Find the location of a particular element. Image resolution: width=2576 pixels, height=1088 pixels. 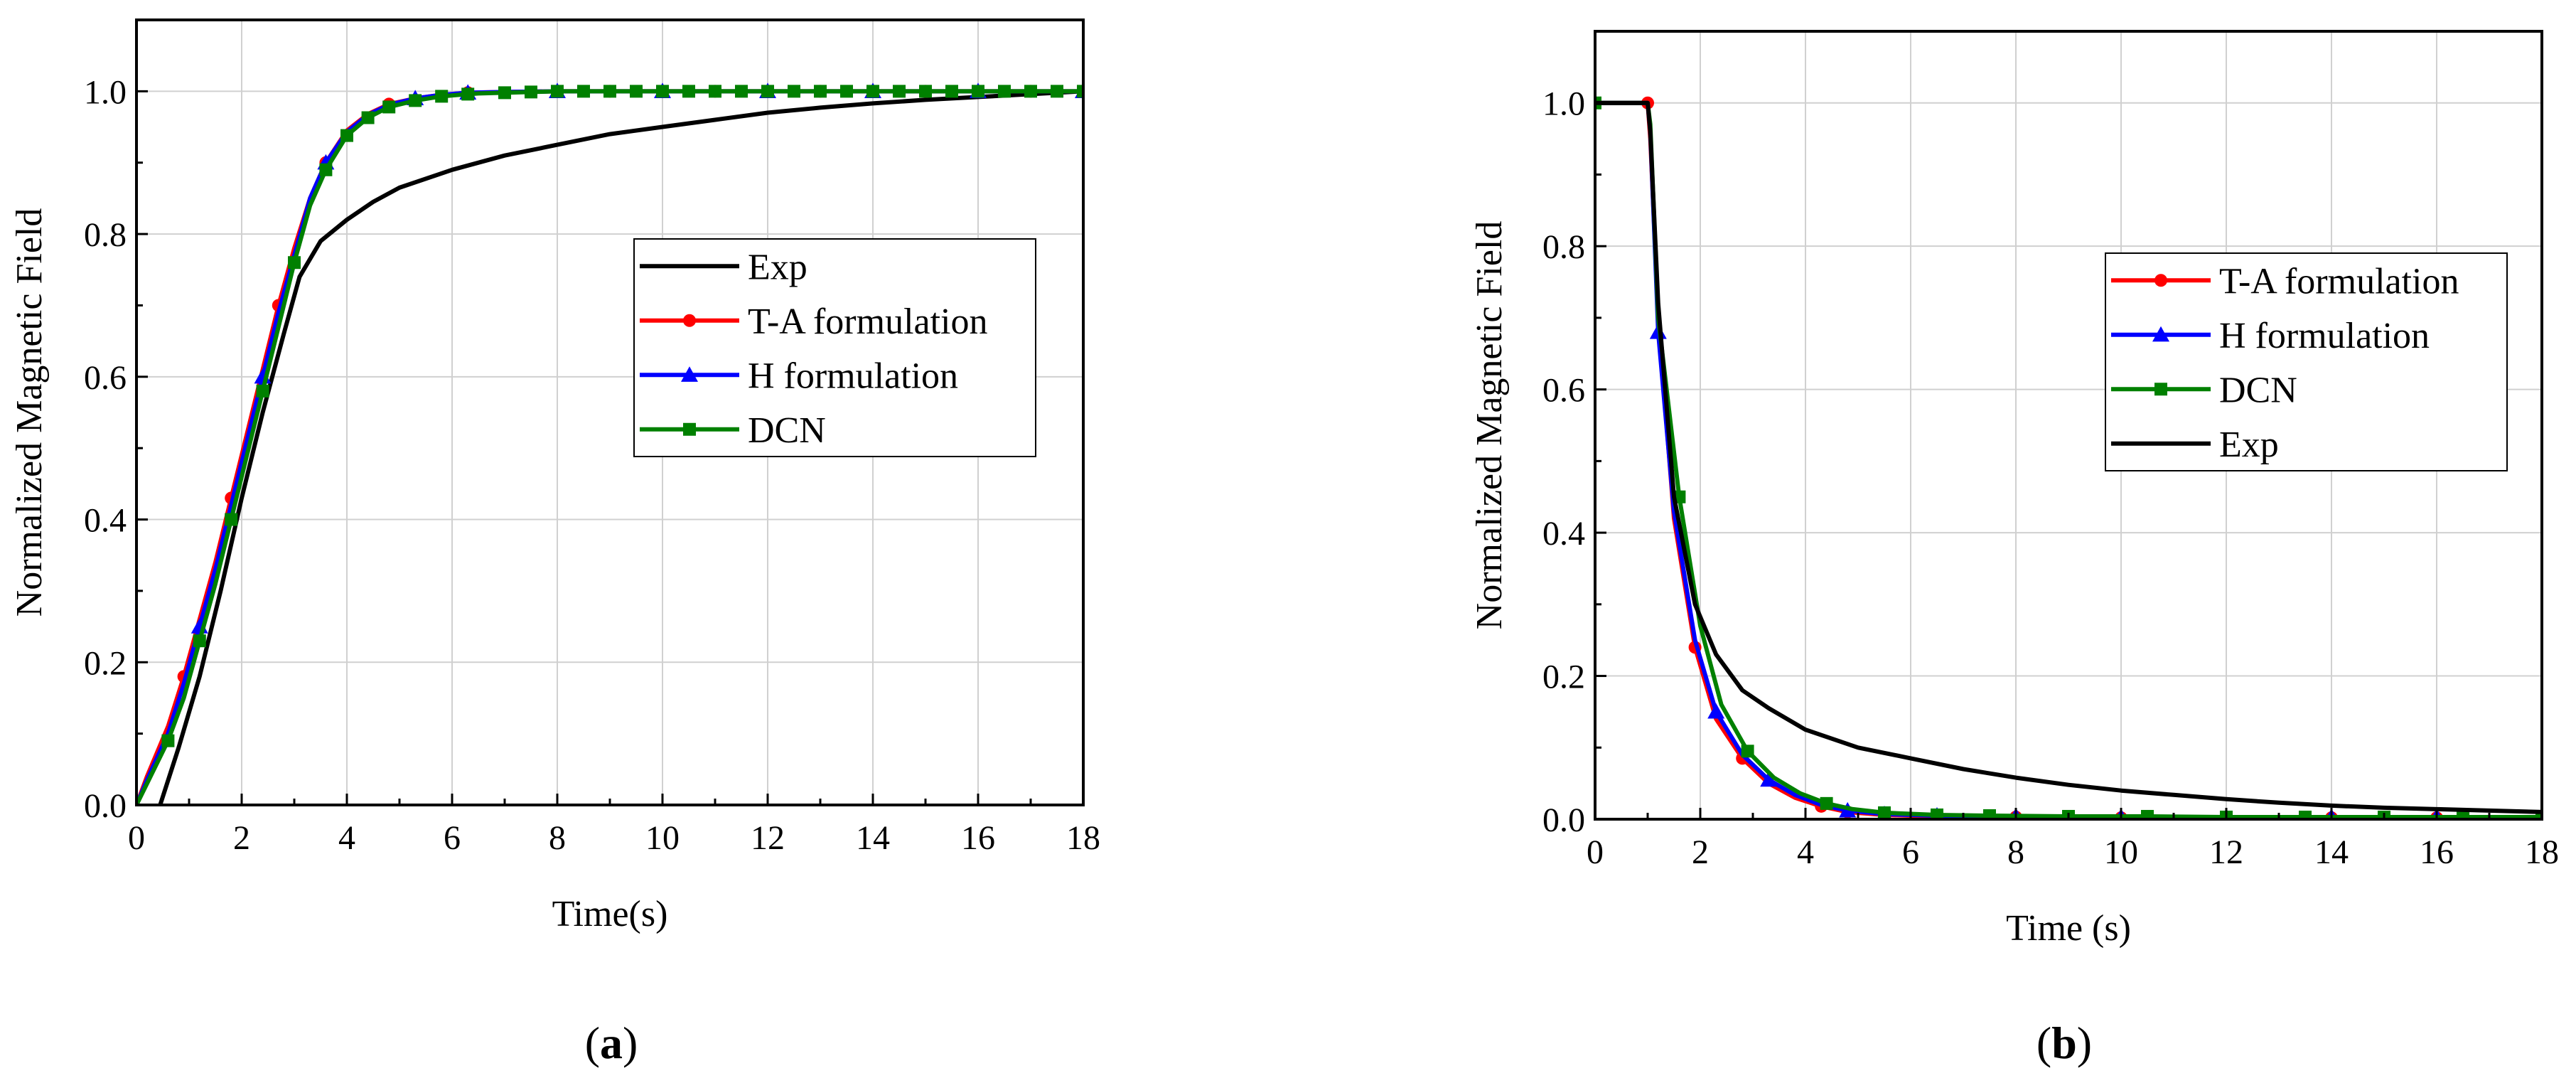

caption-b: (b) is located at coordinates (2064, 1043).